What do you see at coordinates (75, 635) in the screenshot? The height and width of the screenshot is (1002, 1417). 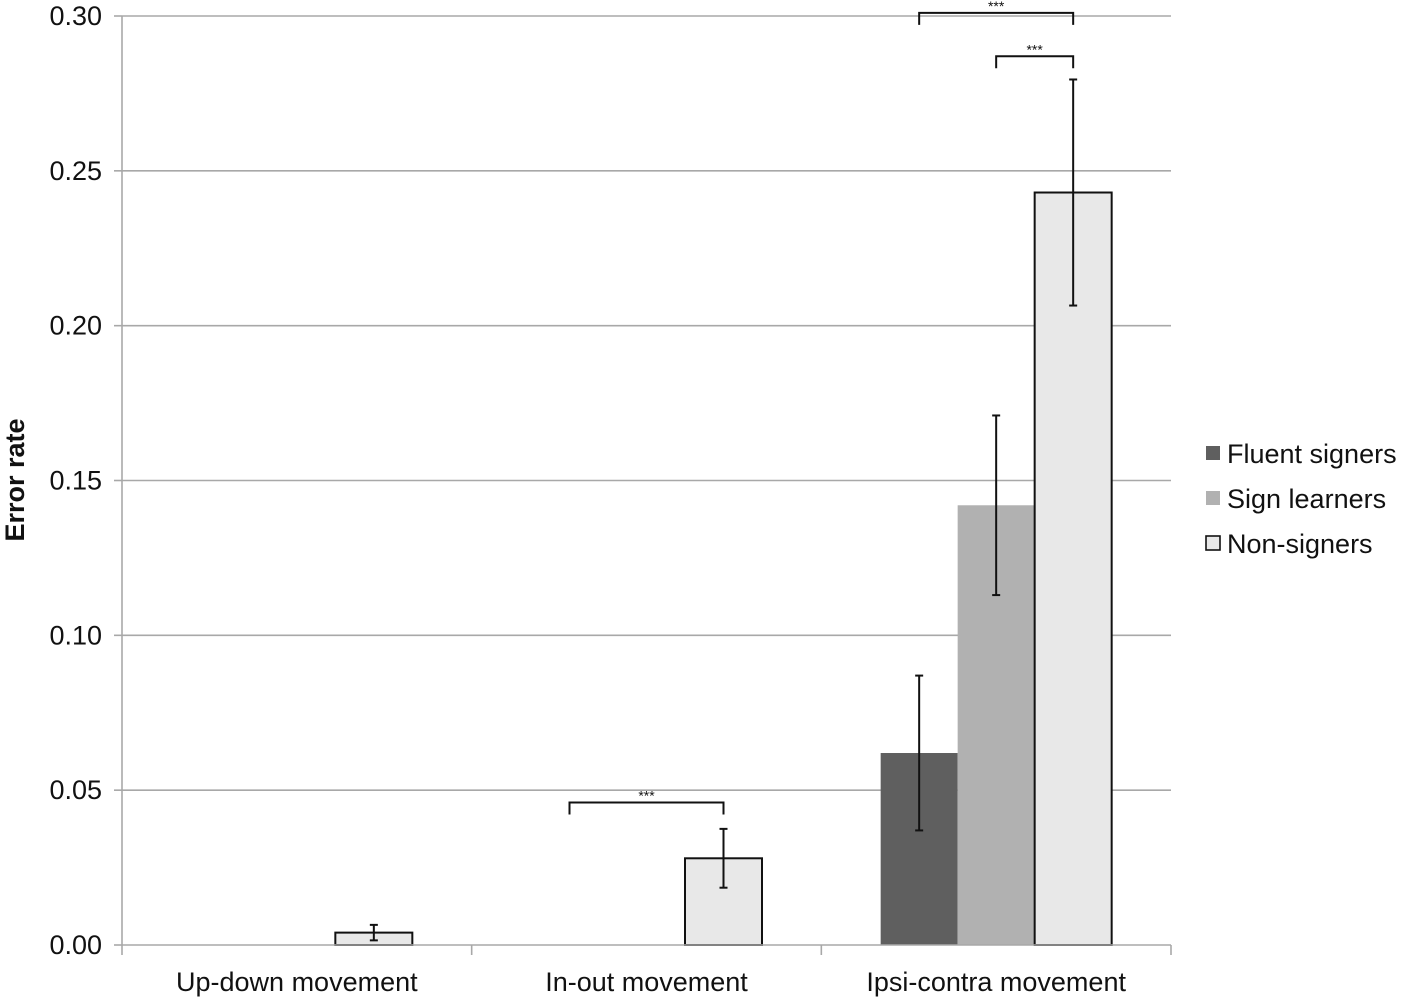 I see `y-tick-label: 0.10` at bounding box center [75, 635].